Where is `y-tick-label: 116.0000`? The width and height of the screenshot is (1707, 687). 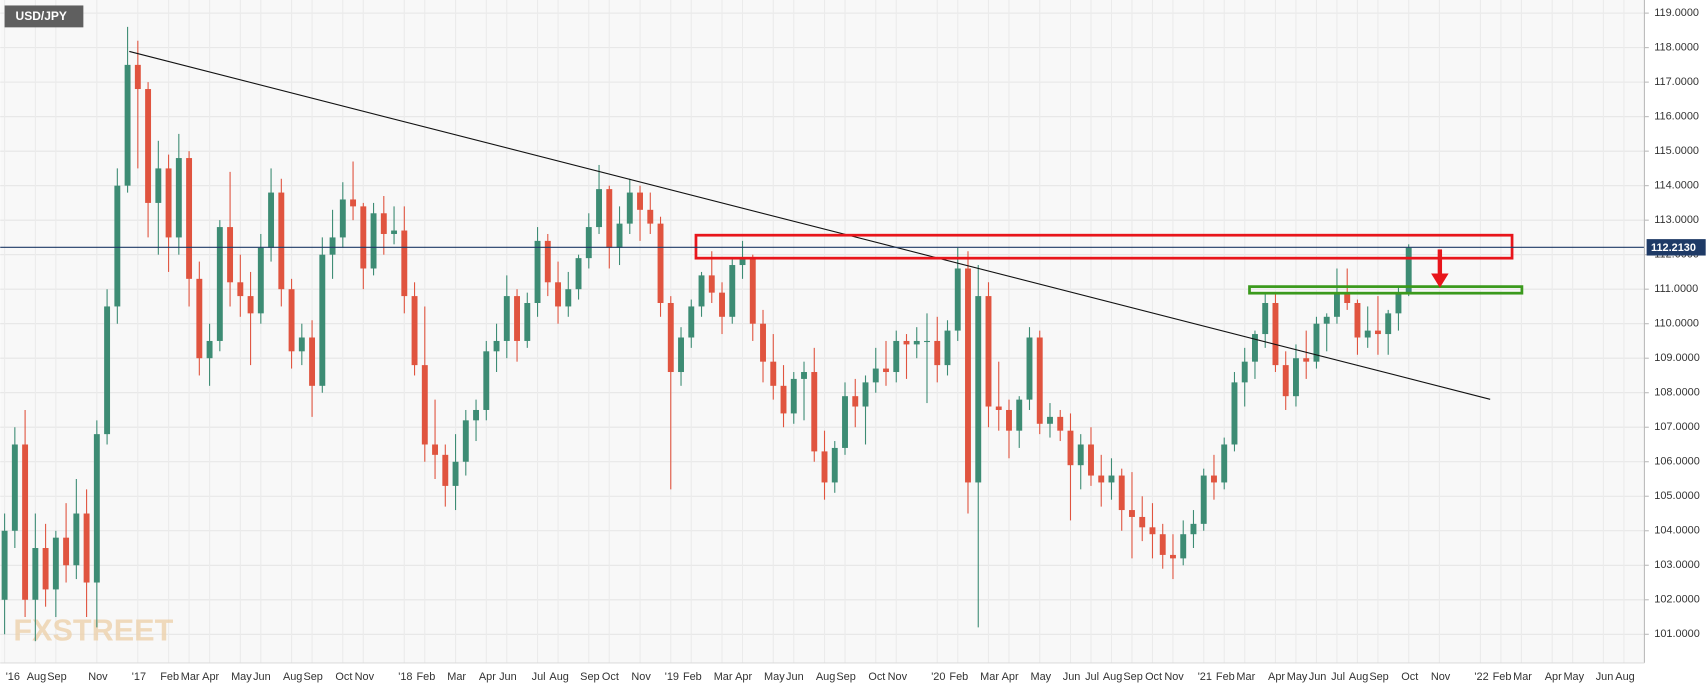 y-tick-label: 116.0000 is located at coordinates (1676, 117).